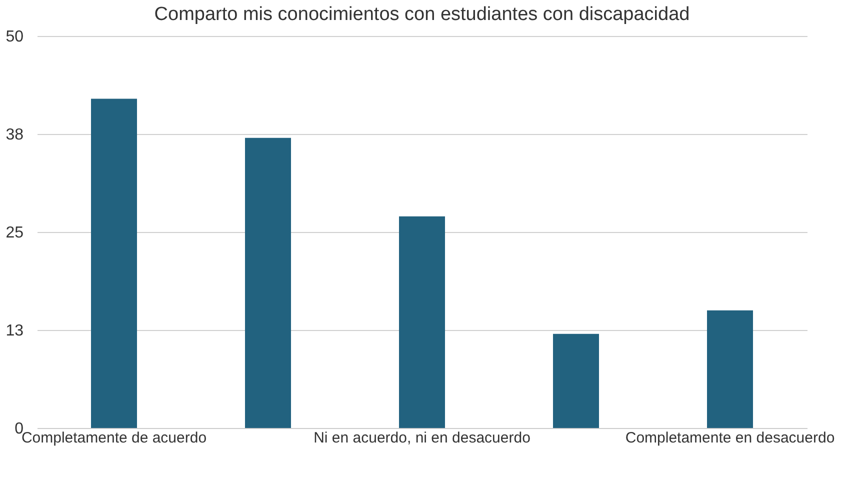  I want to click on y-tick-label: 50, so click(15, 37).